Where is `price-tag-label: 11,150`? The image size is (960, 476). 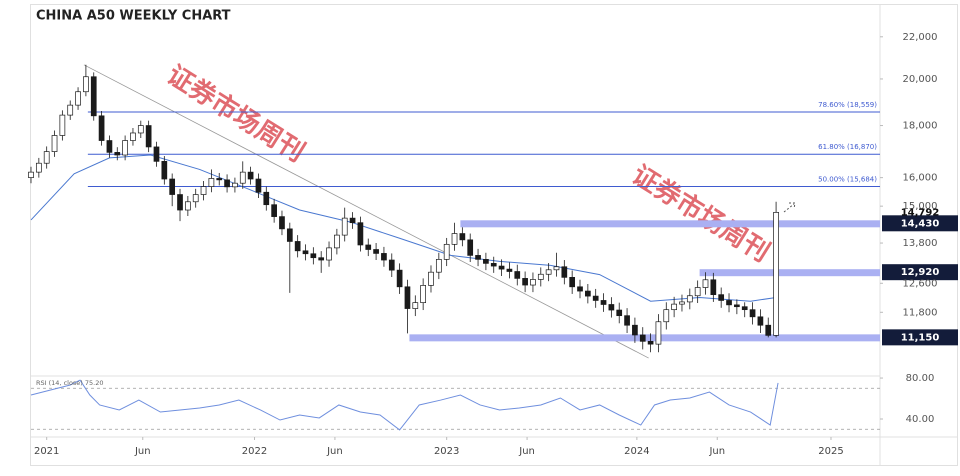
price-tag-label: 11,150 is located at coordinates (920, 337).